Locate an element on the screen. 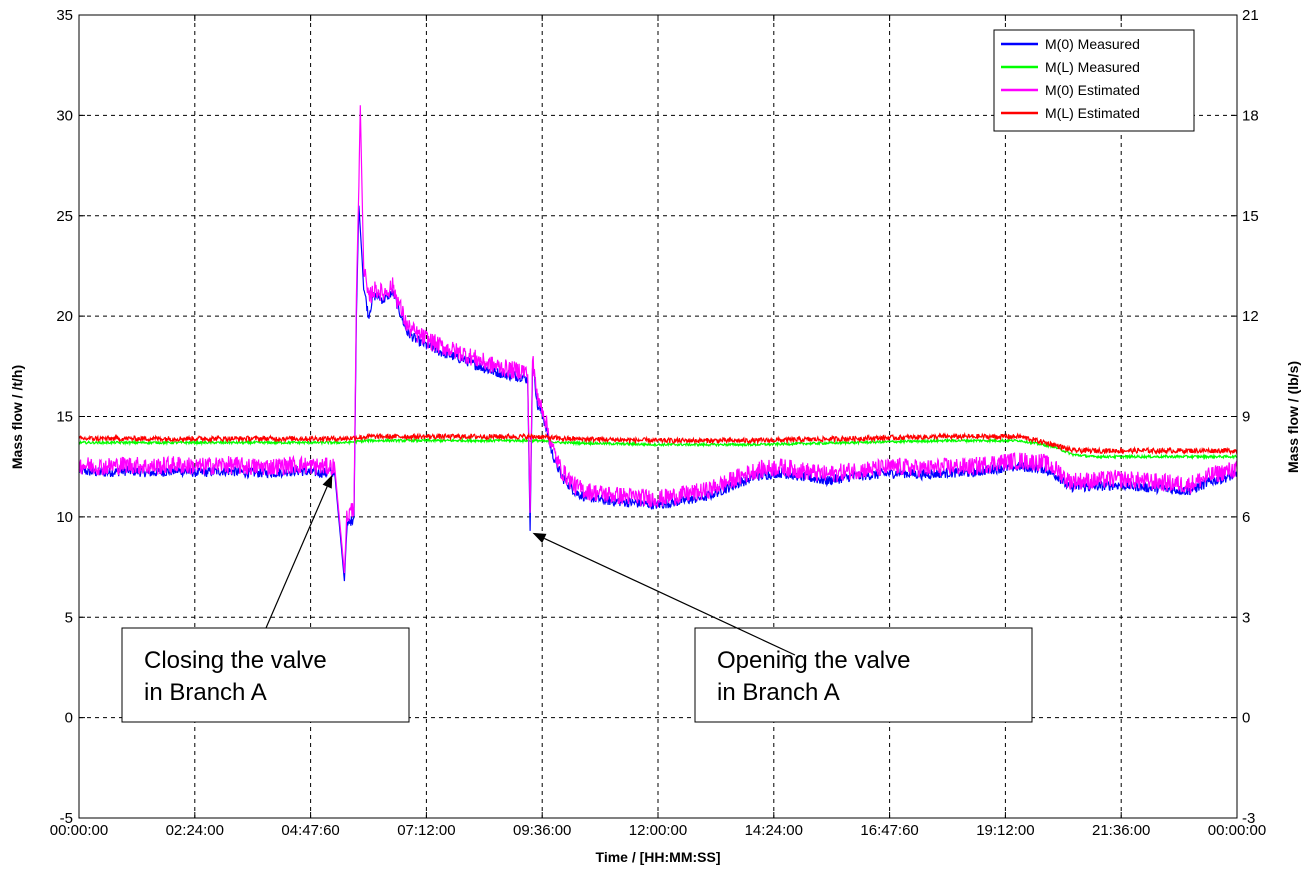 The image size is (1311, 872). y-tick-label: 15 is located at coordinates (64, 417).